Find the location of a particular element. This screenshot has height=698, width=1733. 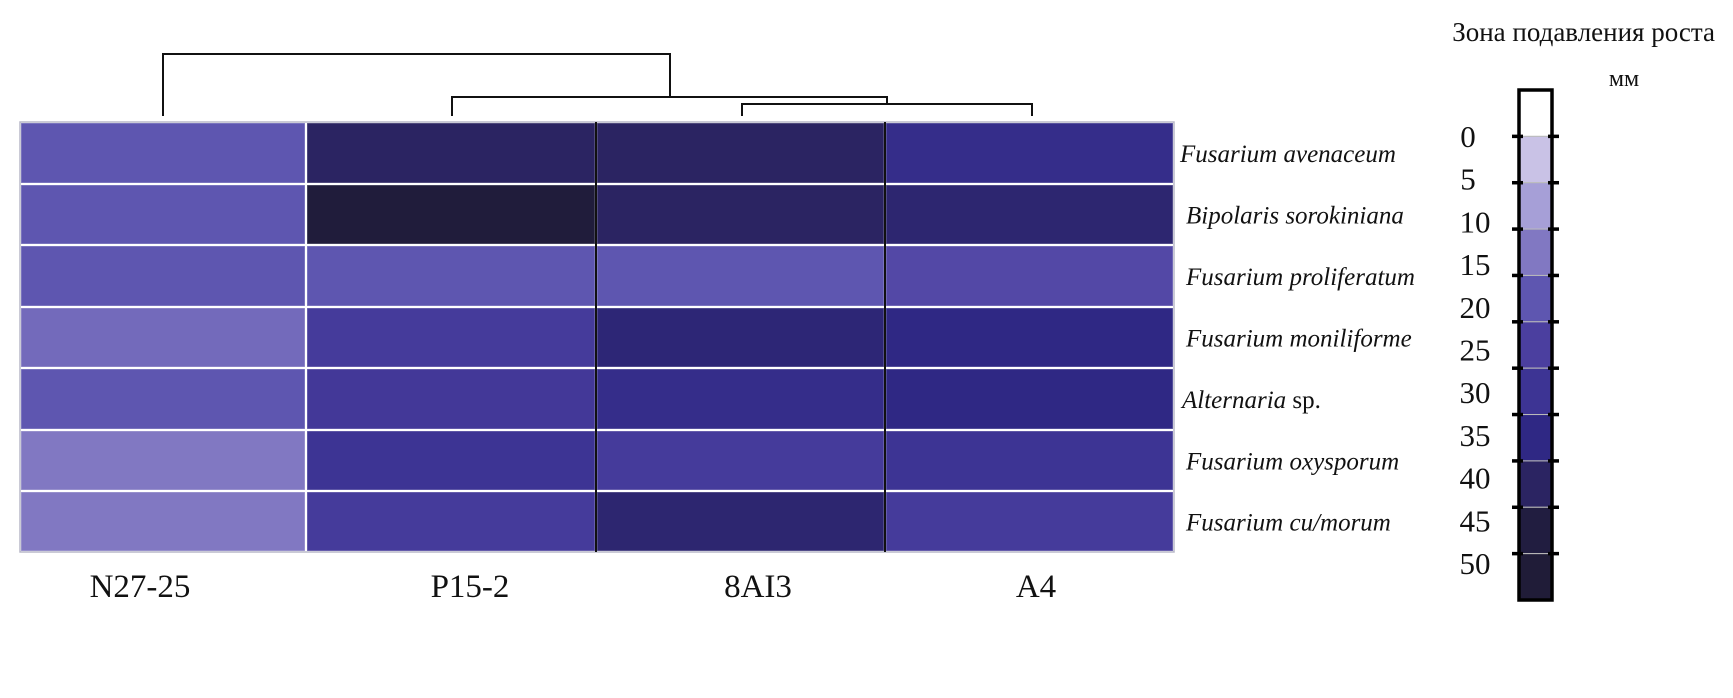

row-label: Fusarium avenaceum is located at coordinates (1287, 154).